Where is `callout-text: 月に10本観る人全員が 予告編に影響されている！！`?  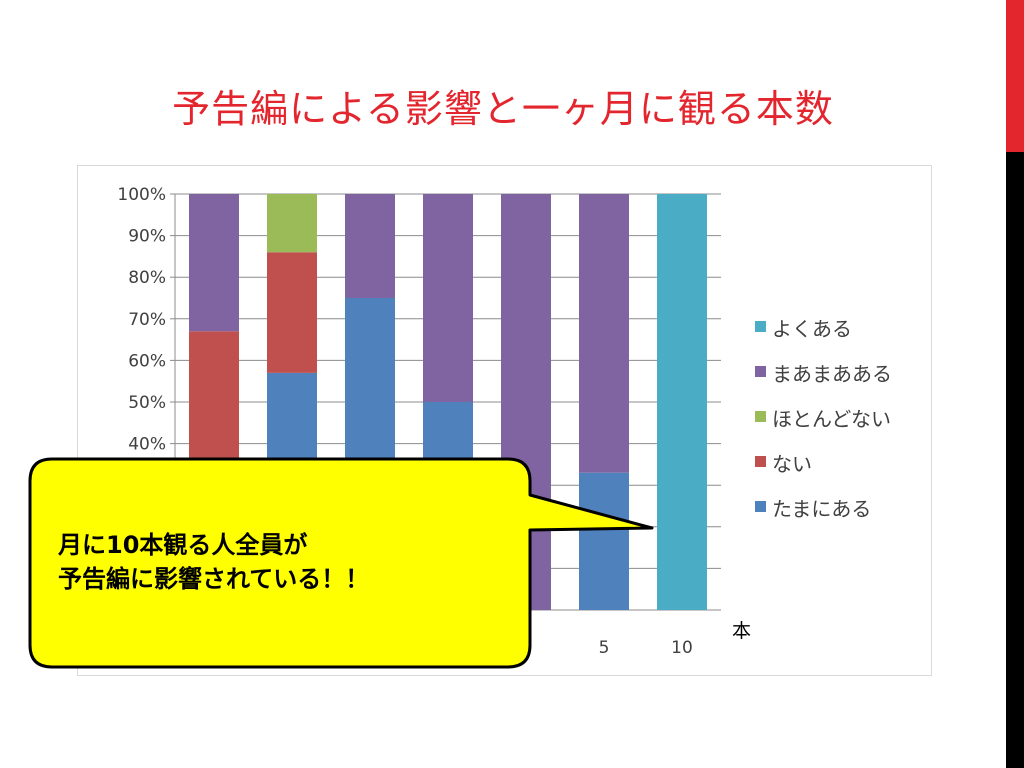 callout-text: 月に10本観る人全員が 予告編に影響されている！！ is located at coordinates (213, 562).